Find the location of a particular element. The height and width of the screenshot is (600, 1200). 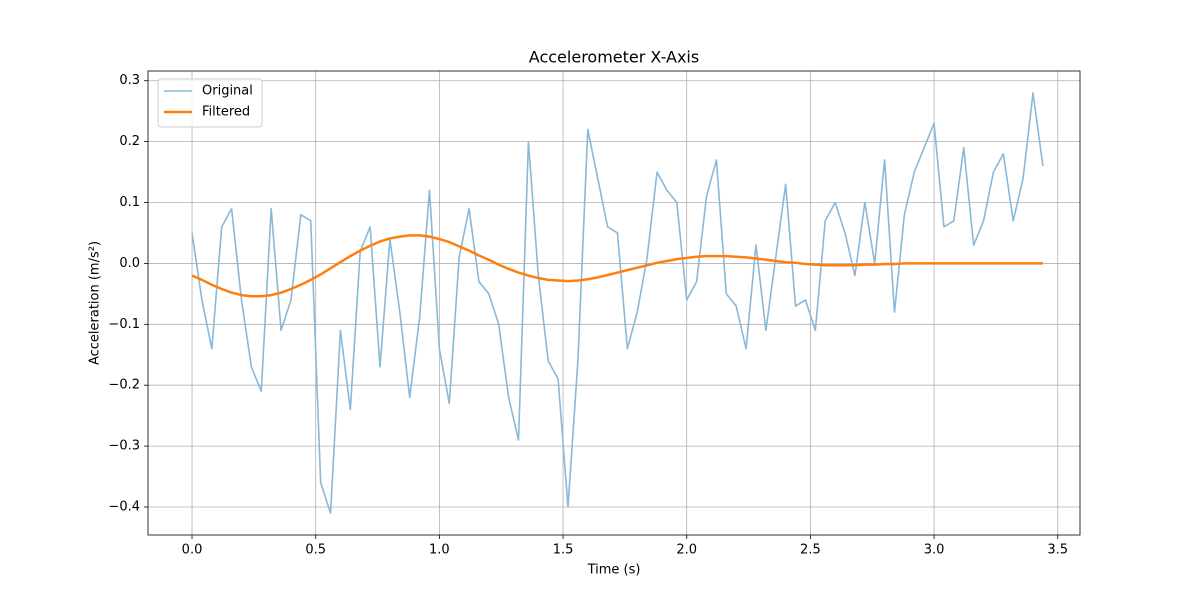

y-tick-label: 0.0 is located at coordinates (129, 263).